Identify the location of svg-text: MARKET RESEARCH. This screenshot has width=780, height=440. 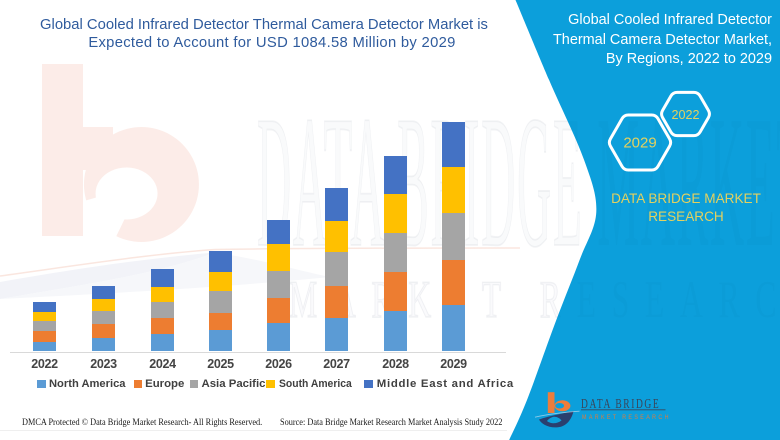
(626, 418).